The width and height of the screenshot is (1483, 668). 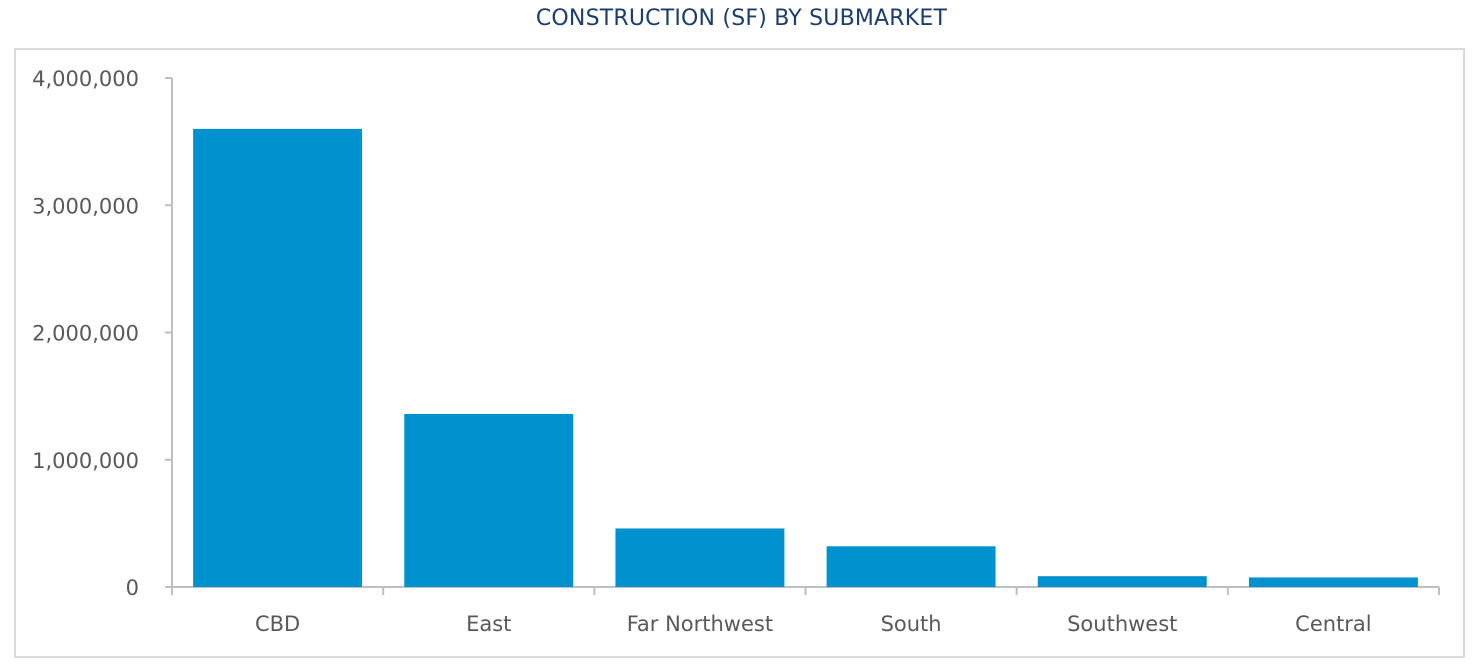 I want to click on bar-southwest, so click(x=1122, y=581).